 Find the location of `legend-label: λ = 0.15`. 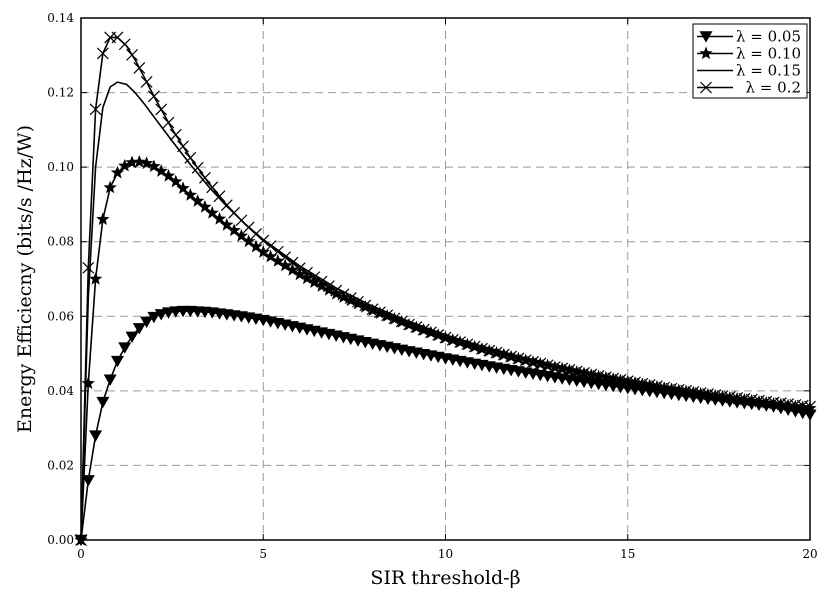

legend-label: λ = 0.15 is located at coordinates (768, 71).